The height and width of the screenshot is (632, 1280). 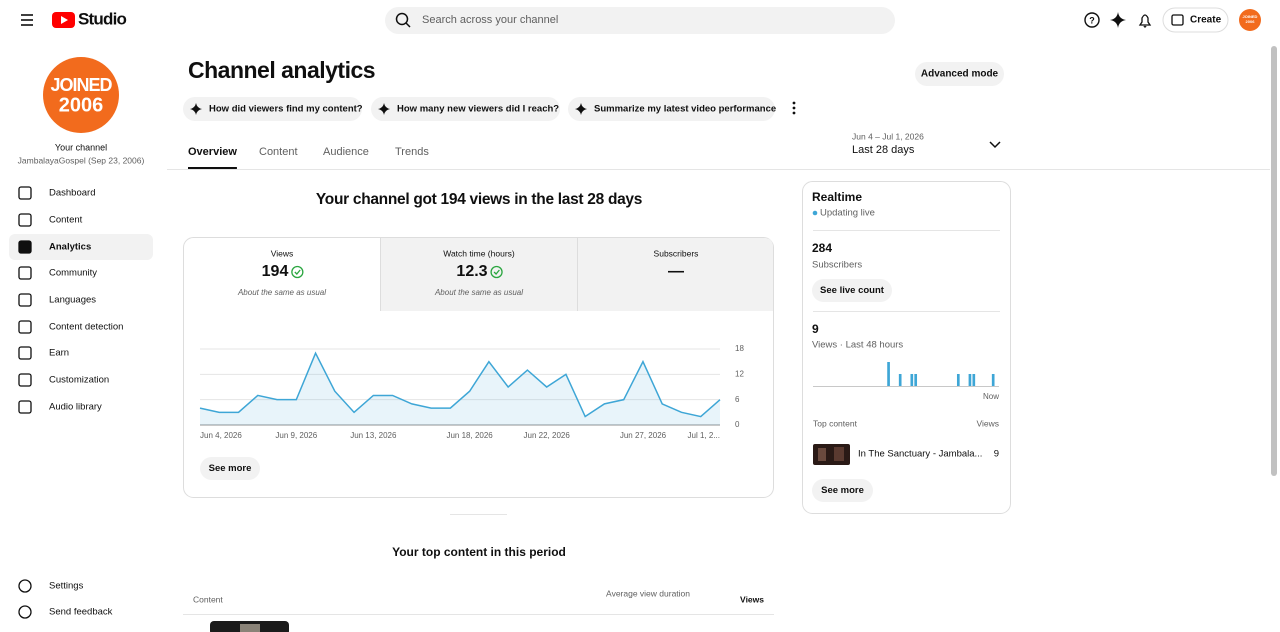 What do you see at coordinates (906, 374) in the screenshot?
I see `realtime-chart` at bounding box center [906, 374].